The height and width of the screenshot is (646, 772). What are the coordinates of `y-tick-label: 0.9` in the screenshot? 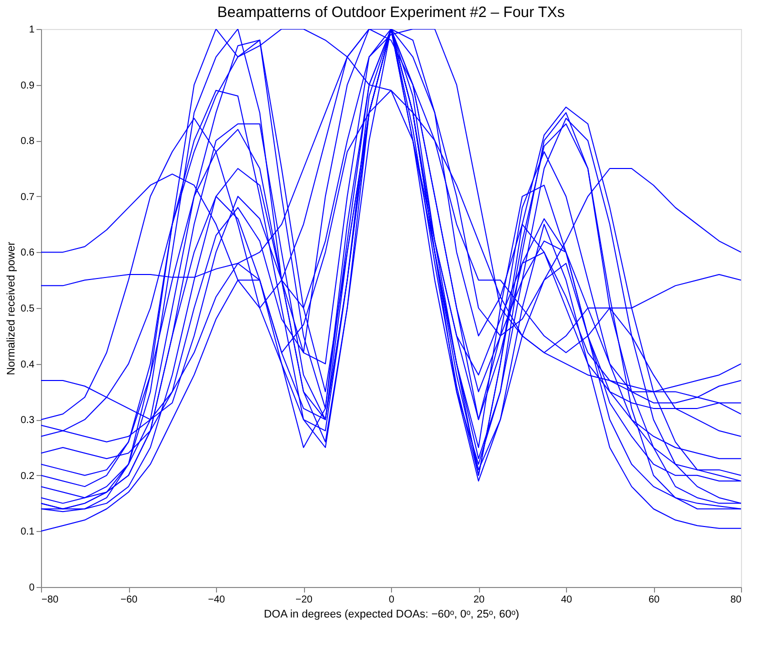 It's located at (27, 86).